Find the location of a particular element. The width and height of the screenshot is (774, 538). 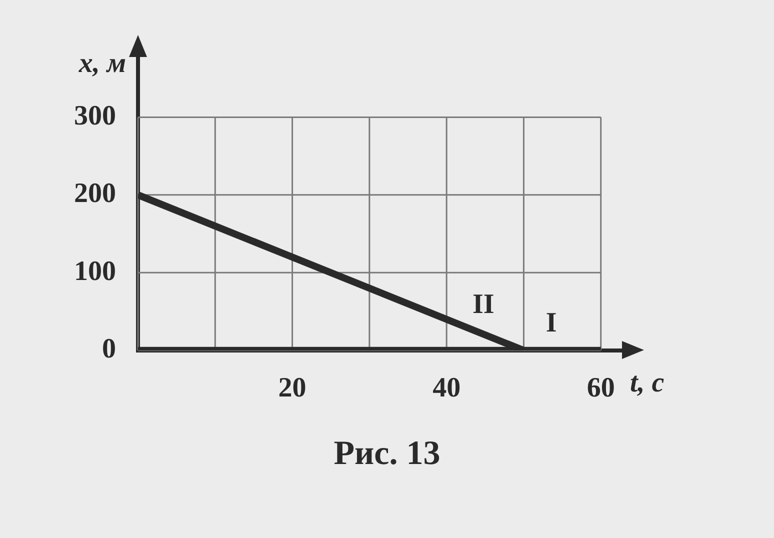

x-tick-label: 60 is located at coordinates (600, 388).